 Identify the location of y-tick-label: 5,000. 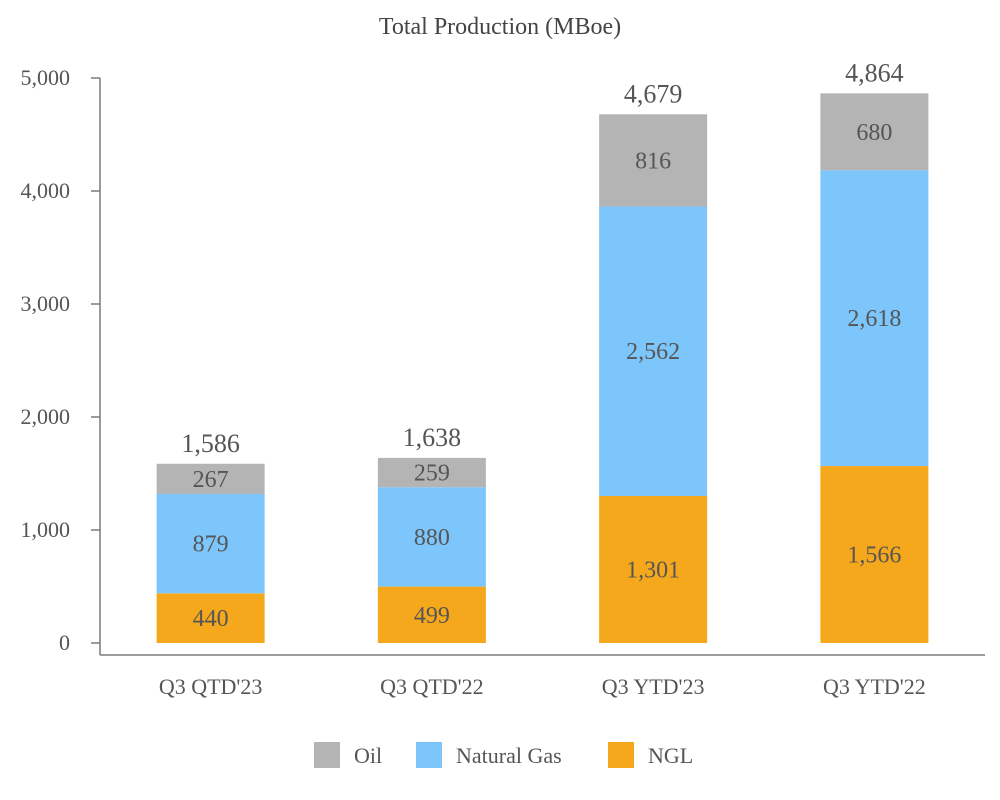
(46, 77).